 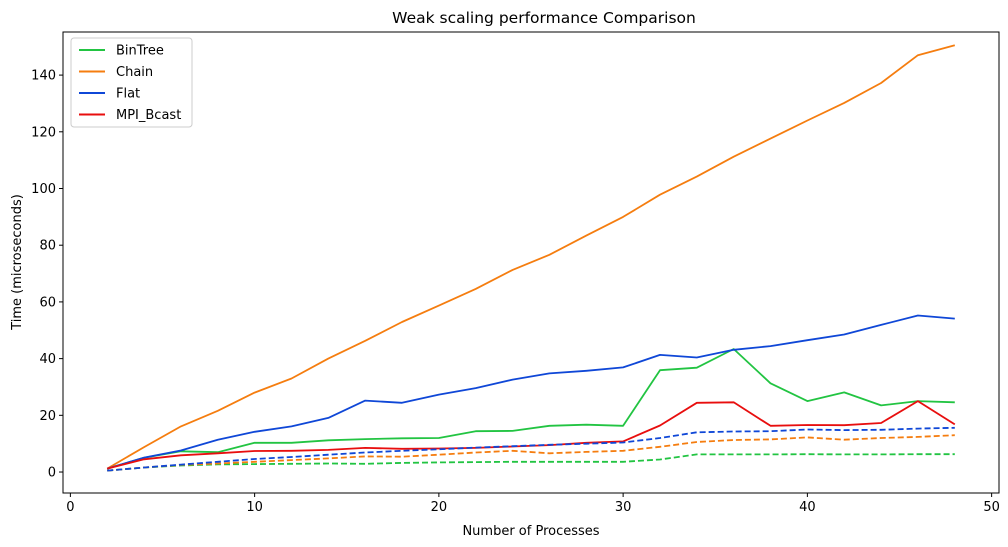 What do you see at coordinates (17, 262) in the screenshot?
I see `y-axis-label: Time (microseconds)` at bounding box center [17, 262].